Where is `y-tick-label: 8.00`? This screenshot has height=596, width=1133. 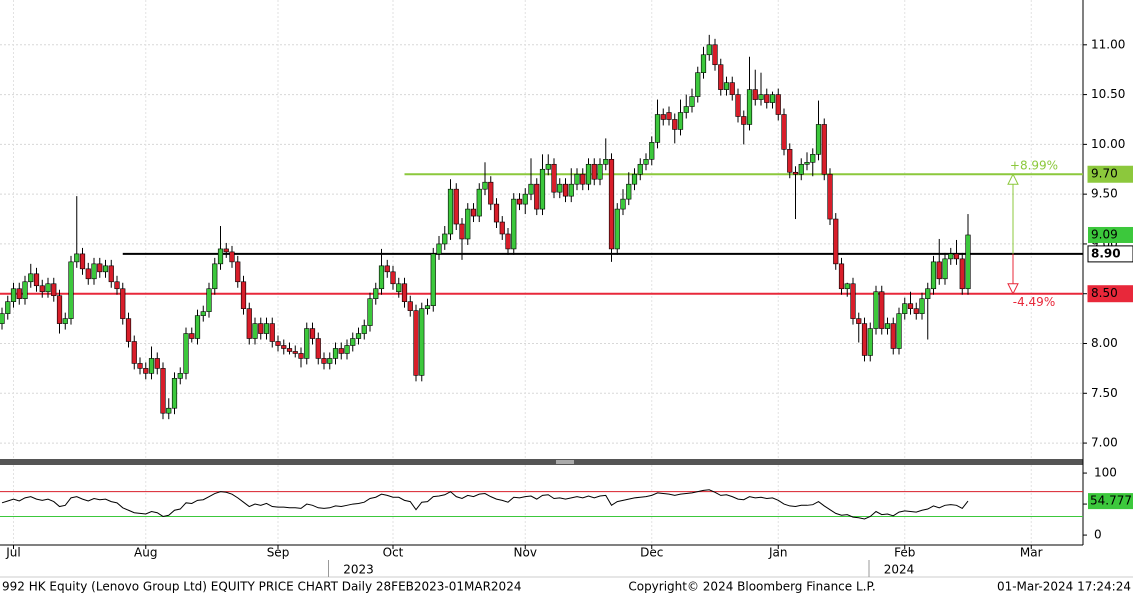
y-tick-label: 8.00 is located at coordinates (1104, 343).